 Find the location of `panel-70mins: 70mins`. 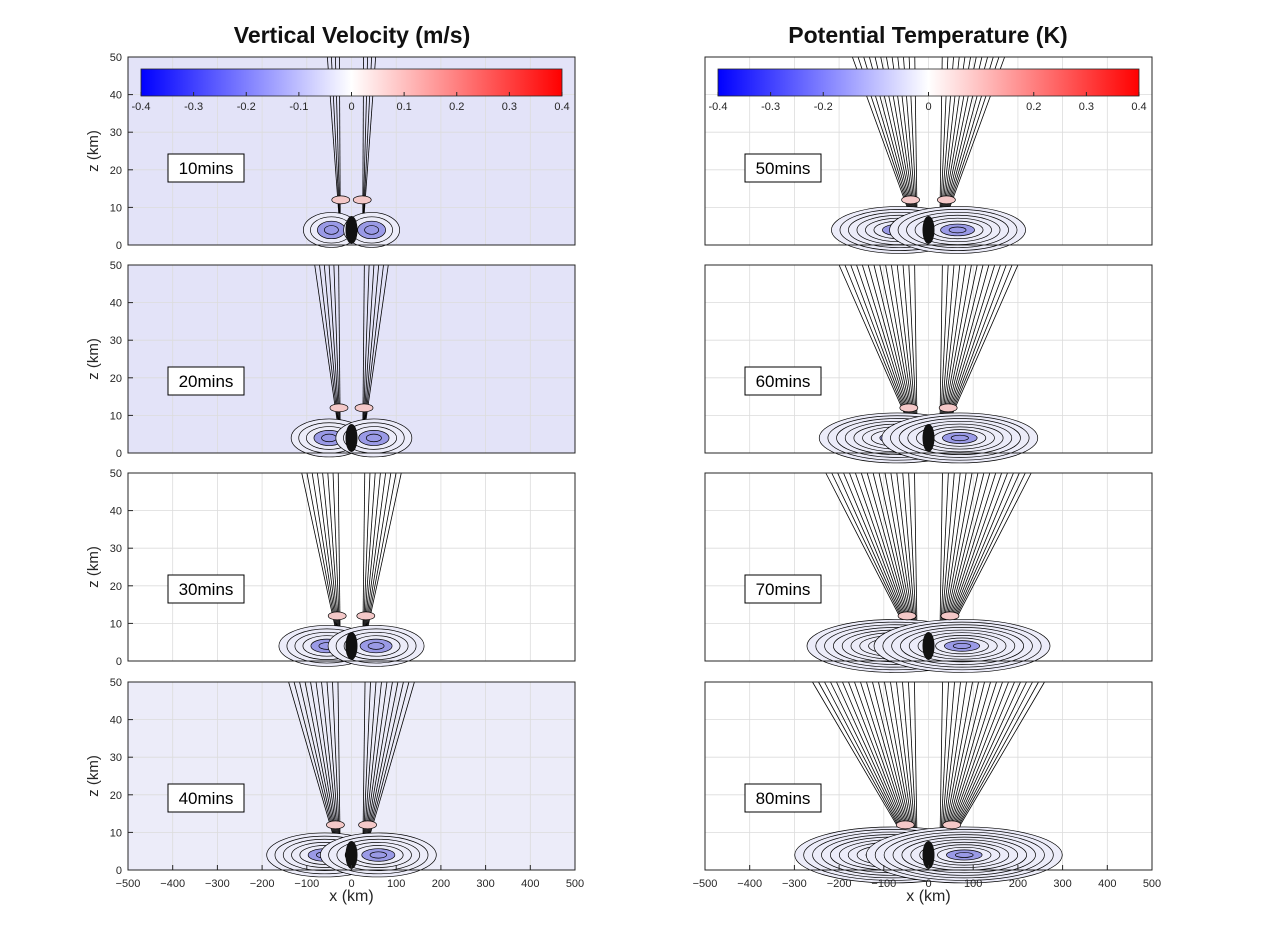

panel-70mins: 70mins is located at coordinates (928, 572).